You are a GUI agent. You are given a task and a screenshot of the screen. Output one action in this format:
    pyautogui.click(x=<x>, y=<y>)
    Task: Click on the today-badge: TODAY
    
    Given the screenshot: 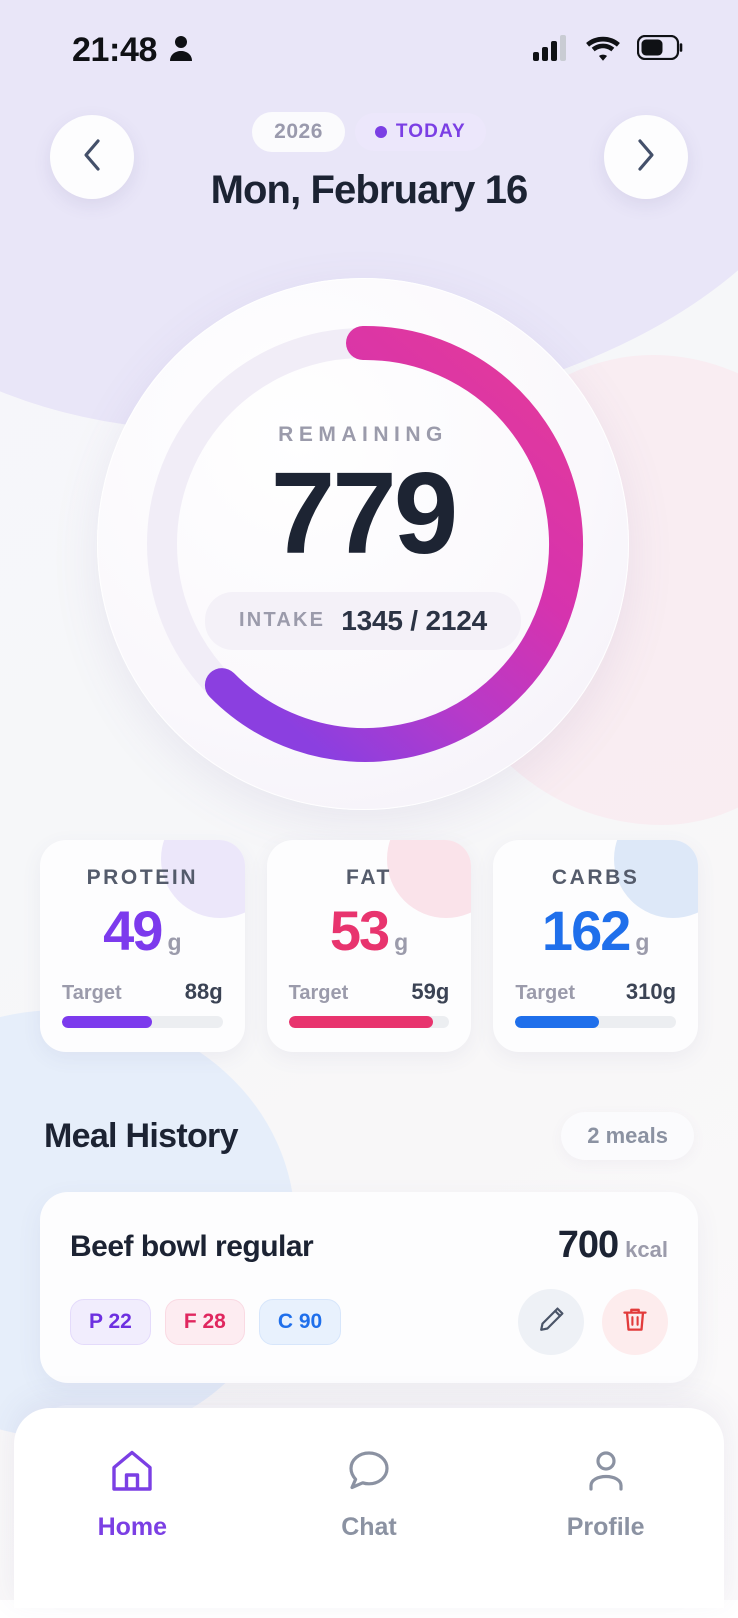 What is the action you would take?
    pyautogui.click(x=420, y=132)
    